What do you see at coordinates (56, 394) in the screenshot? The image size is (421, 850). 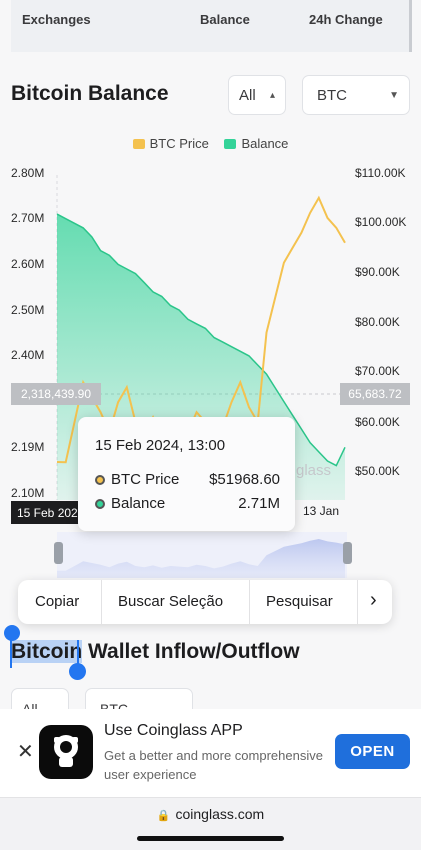 I see `left-crosshair-value: 2,318,439.90` at bounding box center [56, 394].